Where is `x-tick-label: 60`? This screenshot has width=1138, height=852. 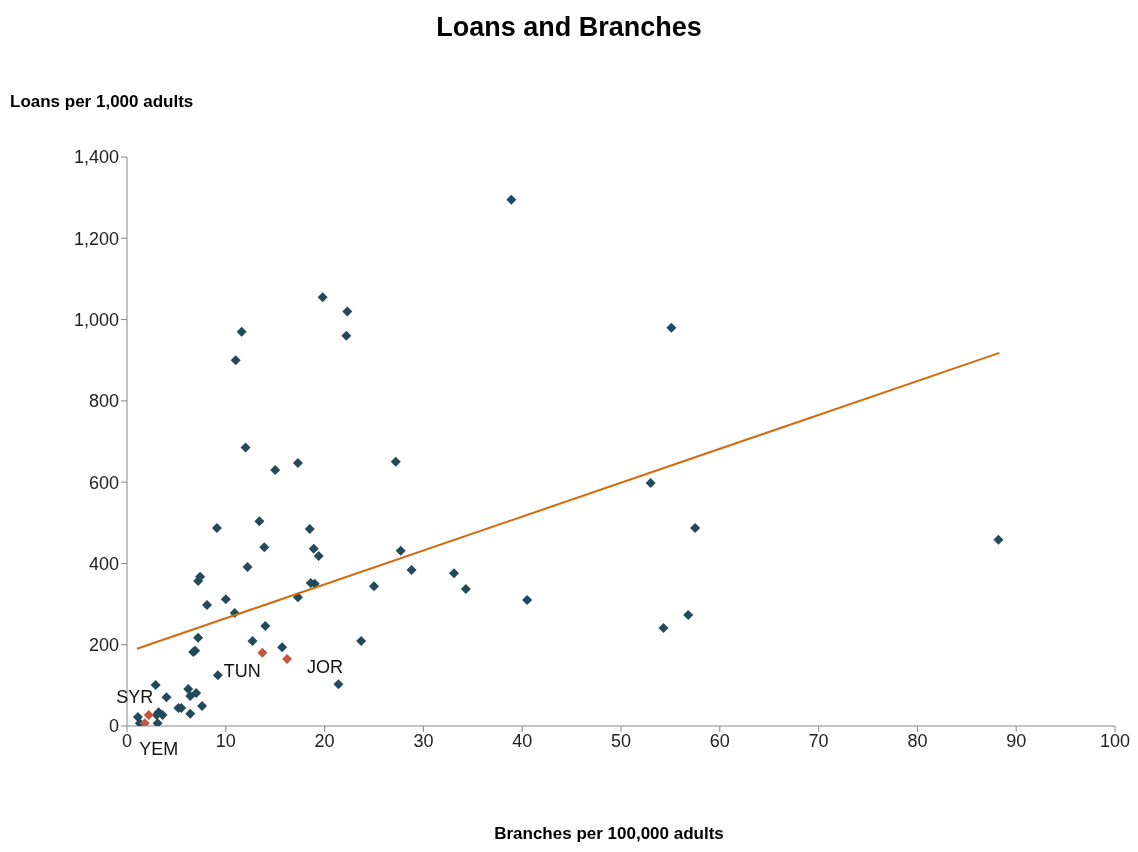 x-tick-label: 60 is located at coordinates (719, 740).